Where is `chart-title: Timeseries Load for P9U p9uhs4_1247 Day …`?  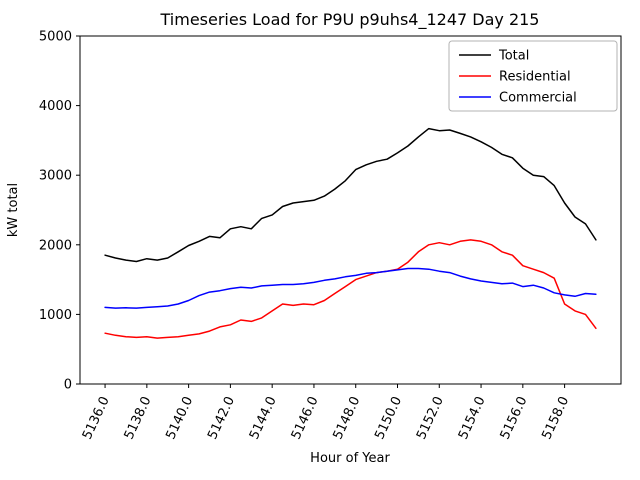 chart-title: Timeseries Load for P9U p9uhs4_1247 Day … is located at coordinates (350, 20).